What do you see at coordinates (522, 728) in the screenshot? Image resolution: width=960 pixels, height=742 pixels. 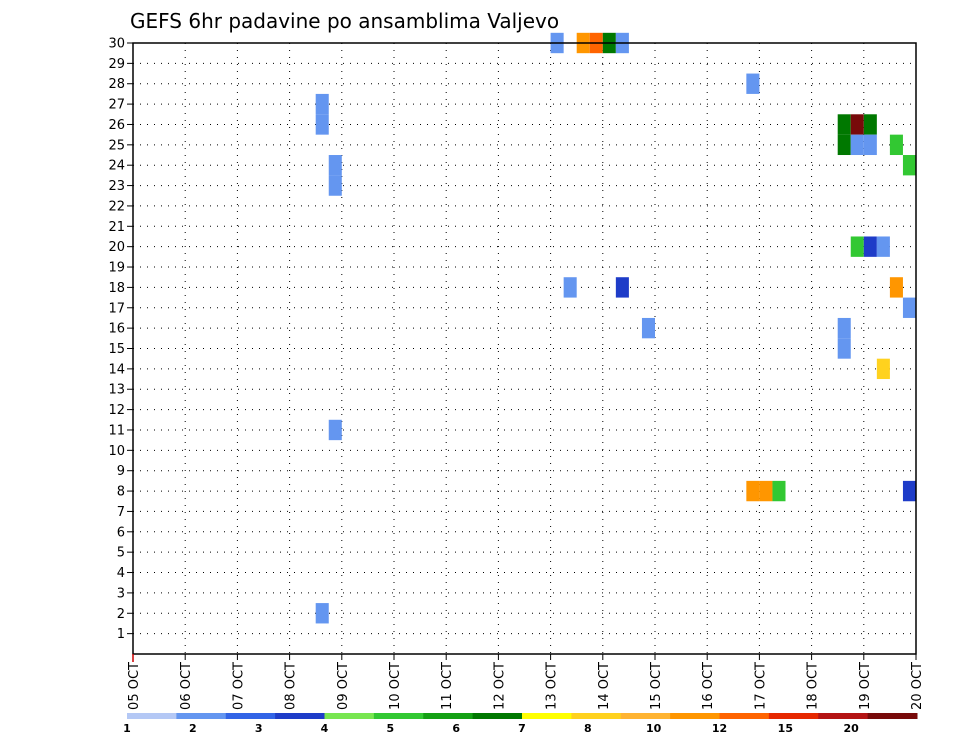 I see `colorbar-tick-label: 7` at bounding box center [522, 728].